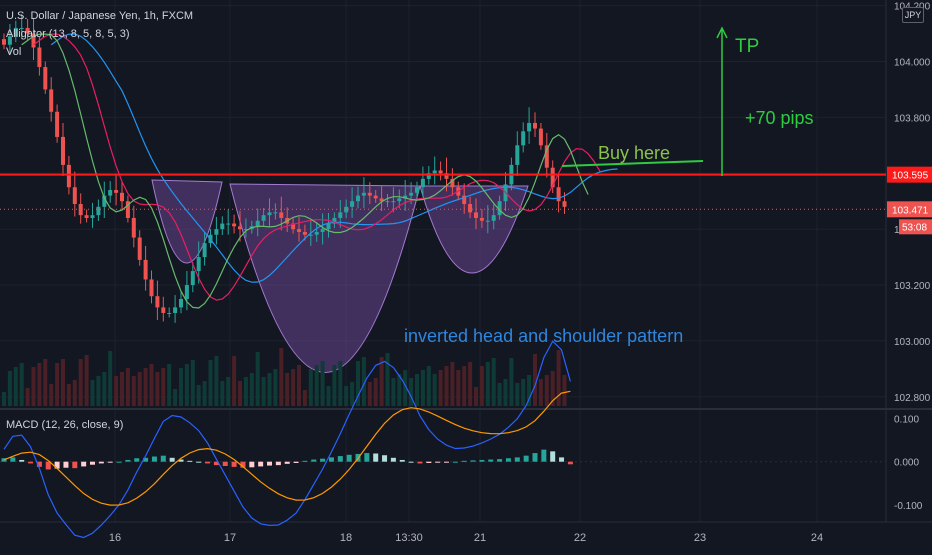 The height and width of the screenshot is (555, 932). I want to click on time-tick-label: 22, so click(580, 538).